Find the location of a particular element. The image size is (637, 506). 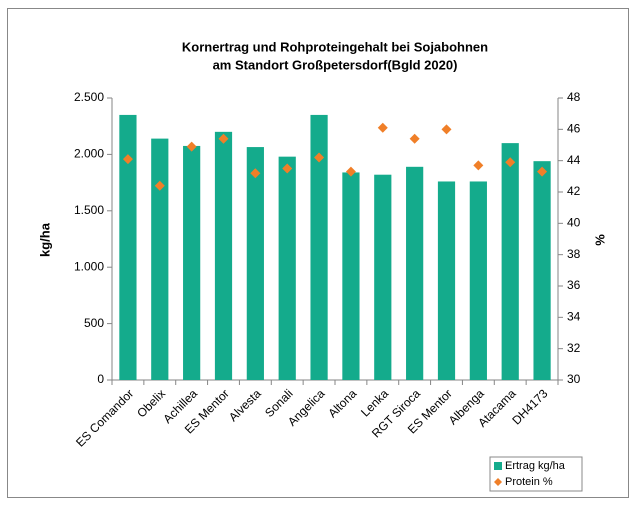

y-tick-label: 1.500 is located at coordinates (89, 210).